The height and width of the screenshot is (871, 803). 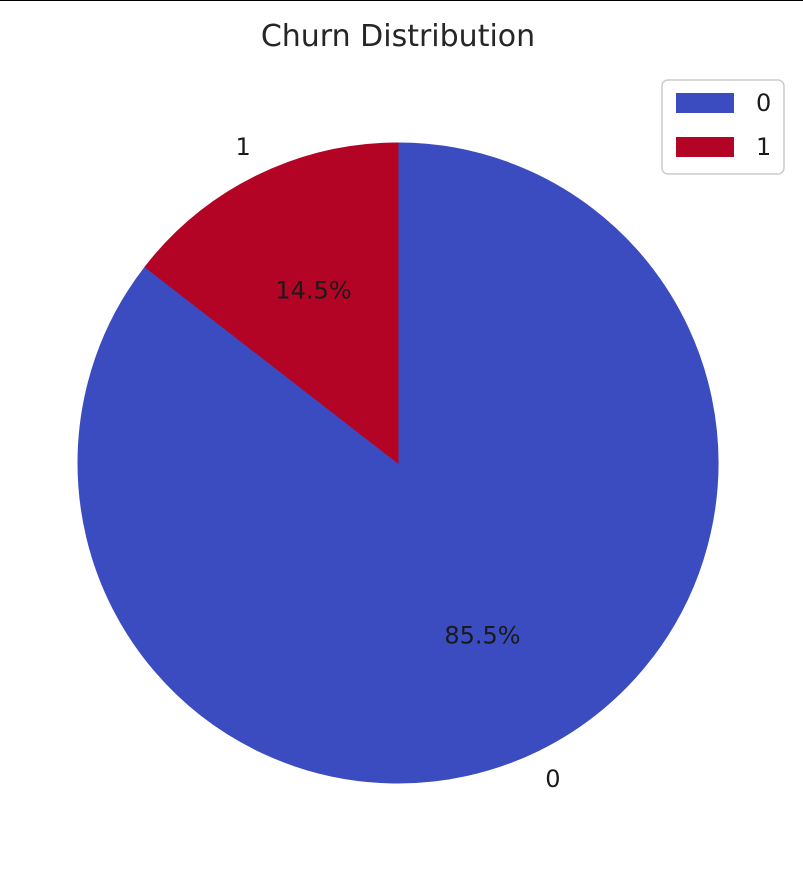 What do you see at coordinates (763, 103) in the screenshot?
I see `legend-label-0: 0` at bounding box center [763, 103].